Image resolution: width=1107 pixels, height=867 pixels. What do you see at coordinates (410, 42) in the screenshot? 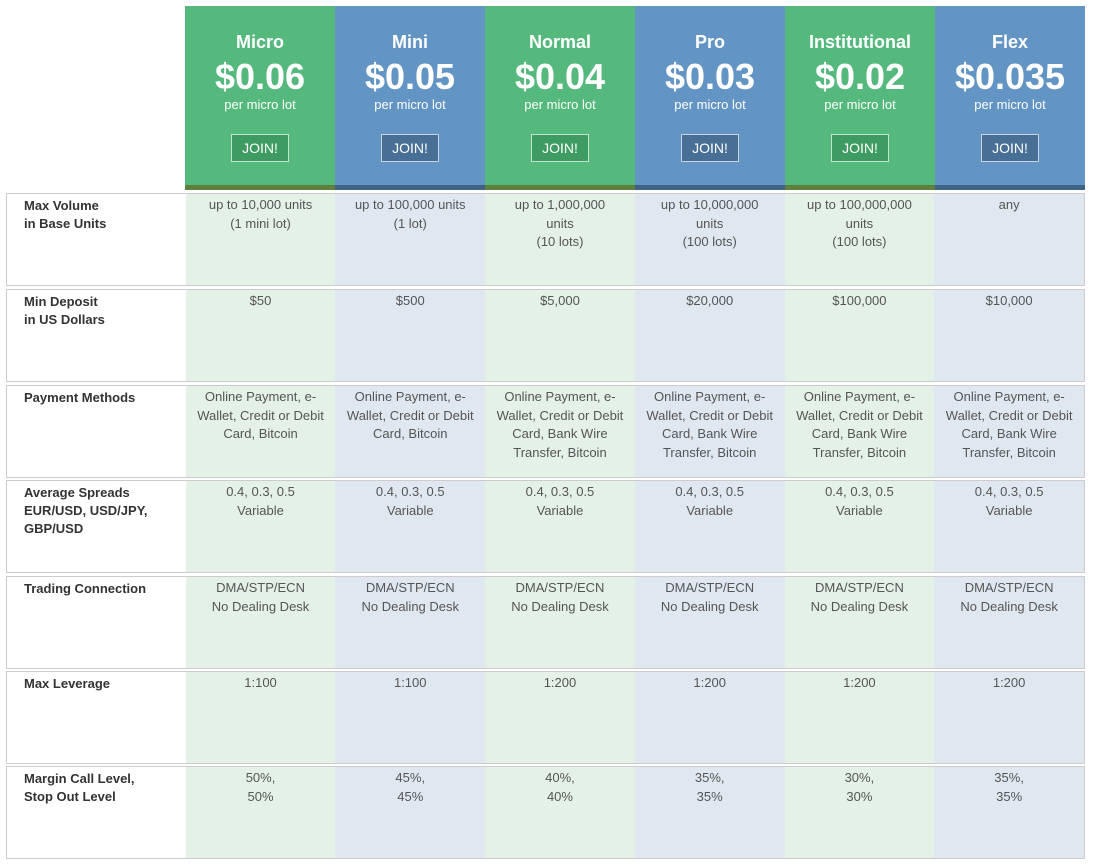
I see `plan-name: Mini` at bounding box center [410, 42].